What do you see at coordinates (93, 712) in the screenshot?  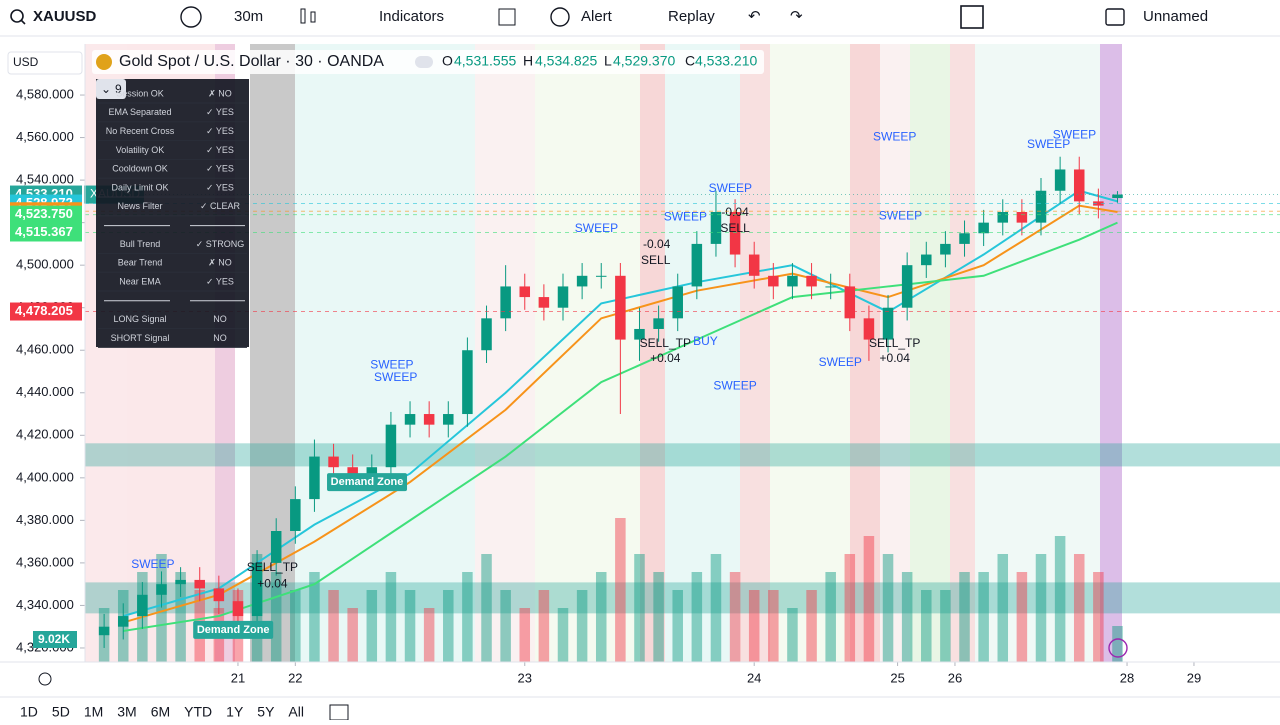 I see `range-button: 1M` at bounding box center [93, 712].